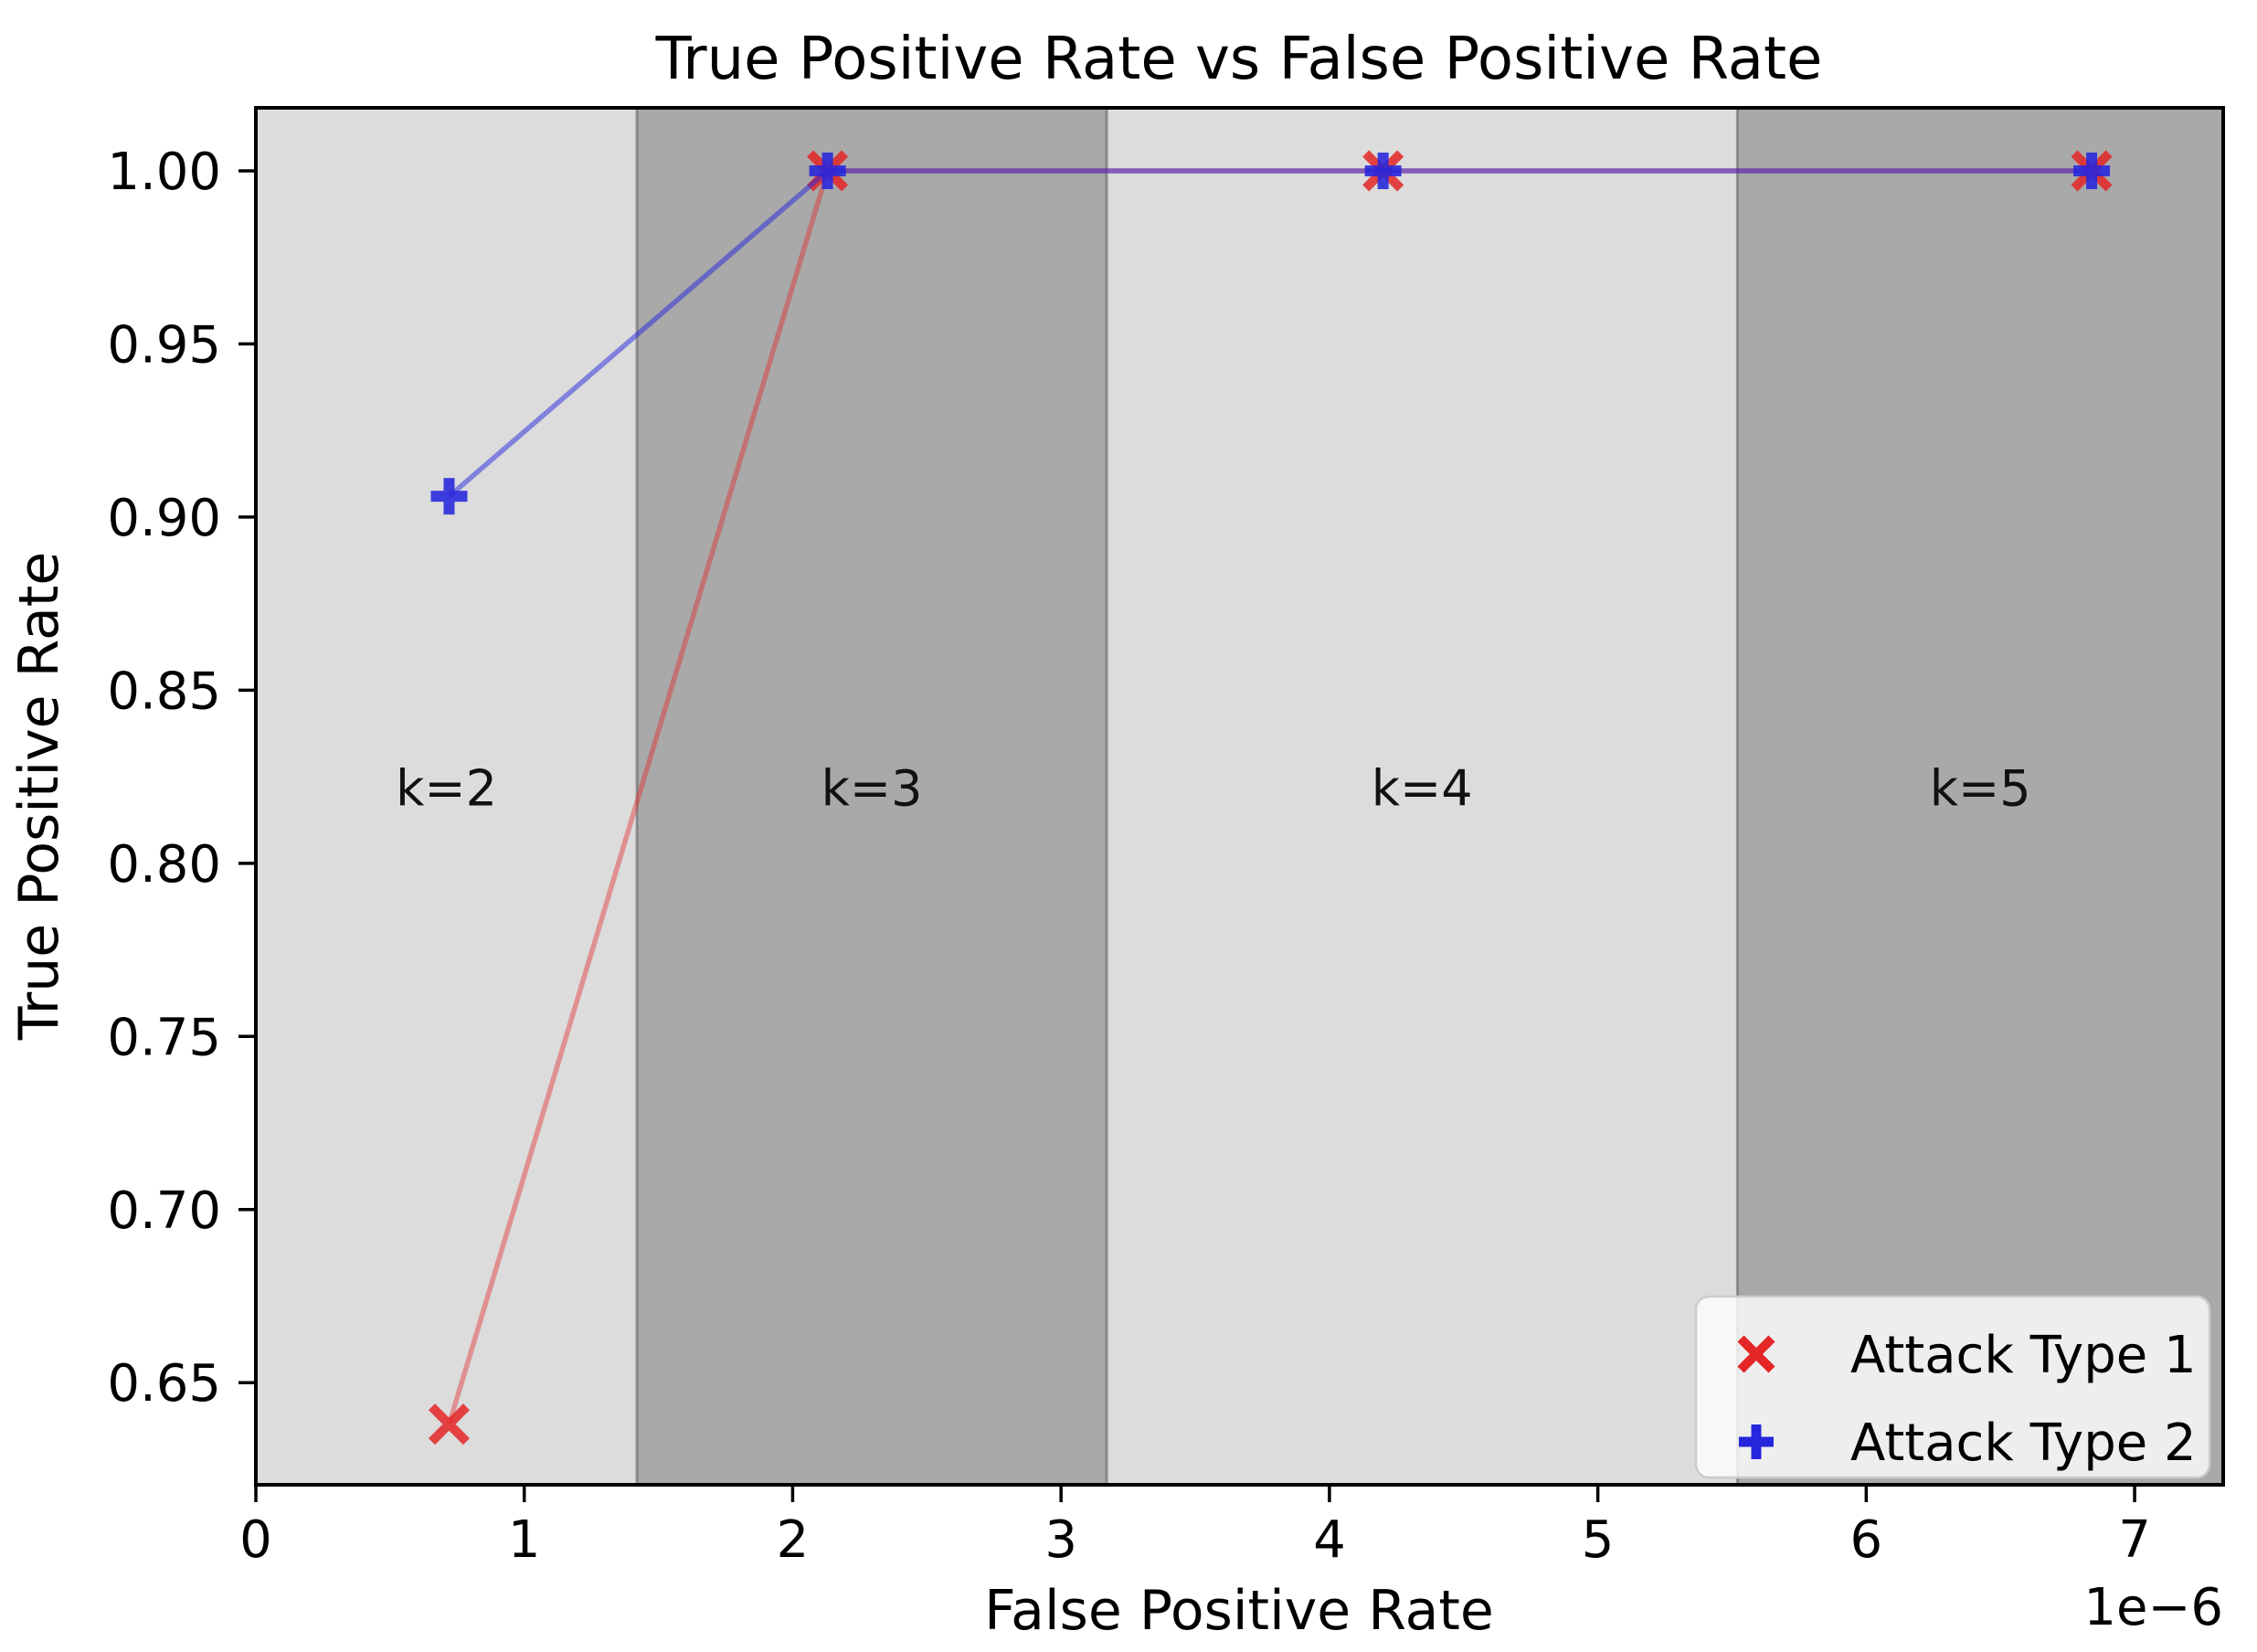 The image size is (2257, 1652). I want to click on band-labels: k=2 k=3 k=4 k=5, so click(1214, 788).